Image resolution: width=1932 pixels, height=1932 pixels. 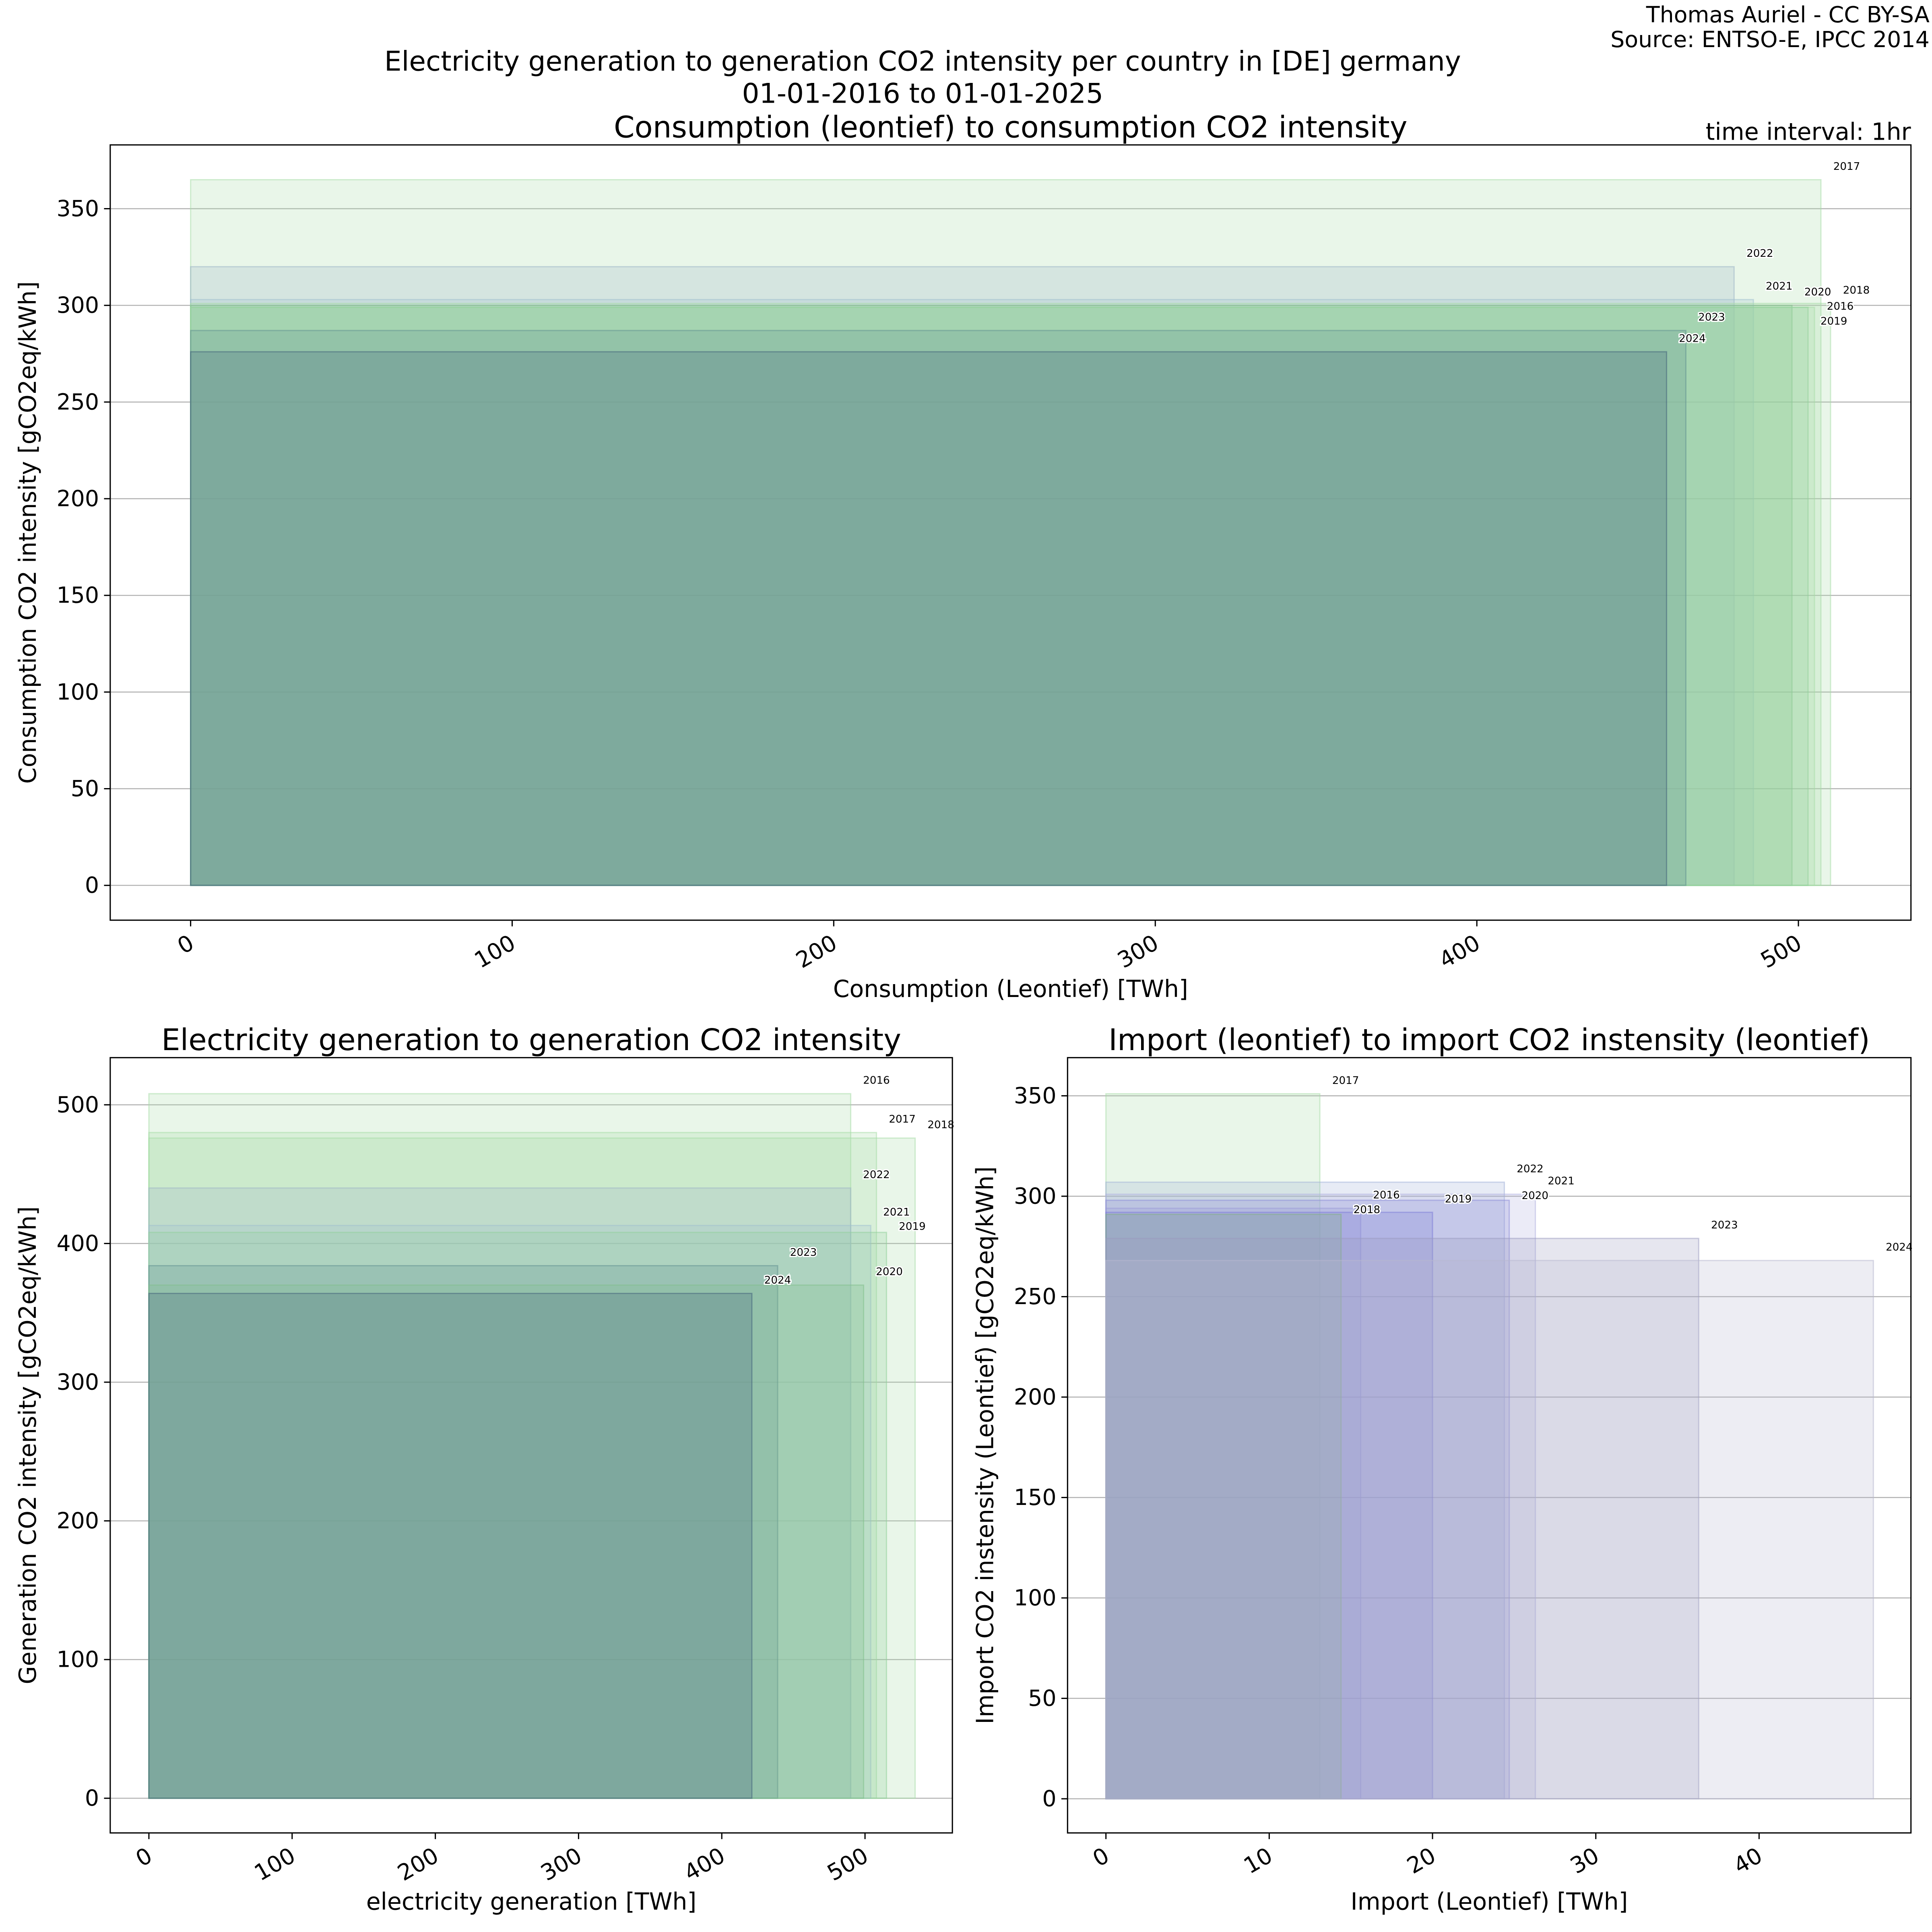 I want to click on time-interval-label: time interval: 1hr, so click(x=1808, y=132).